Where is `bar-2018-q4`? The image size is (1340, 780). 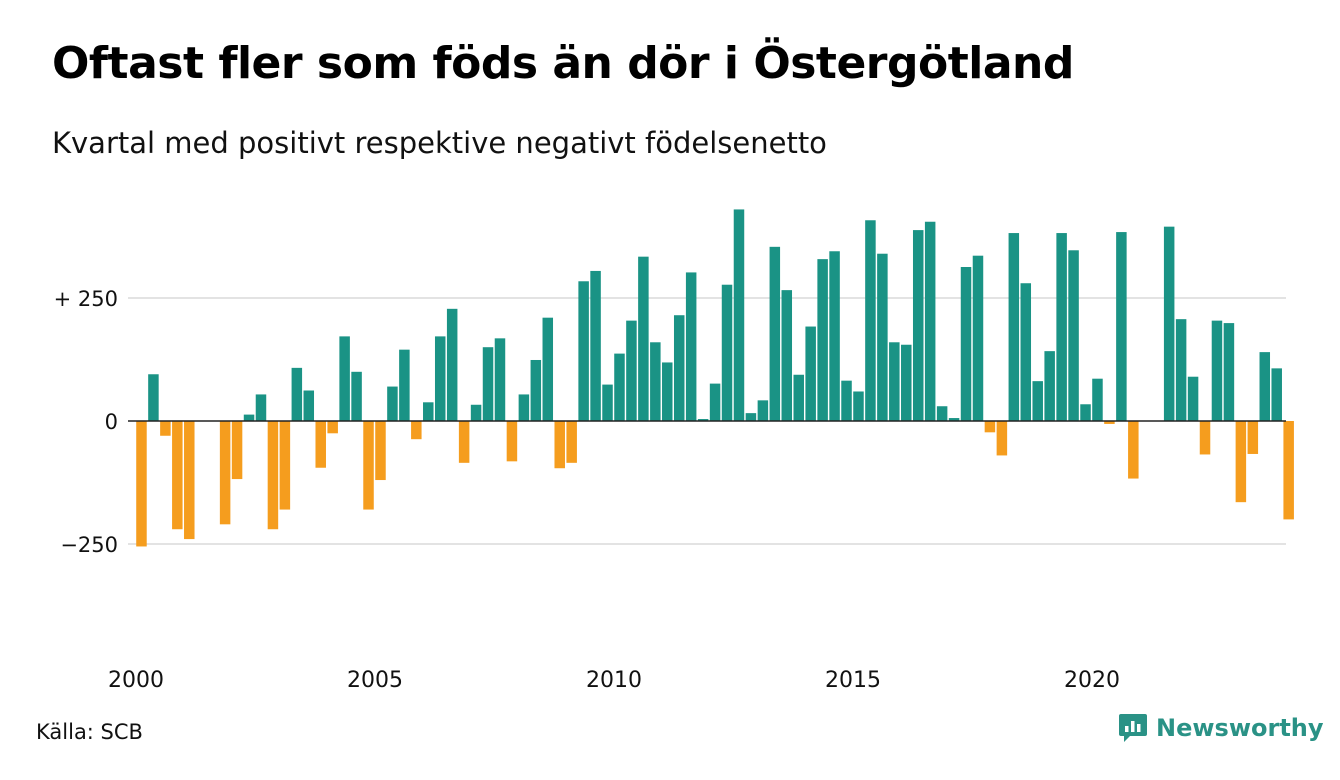 bar-2018-q4 is located at coordinates (1037, 401).